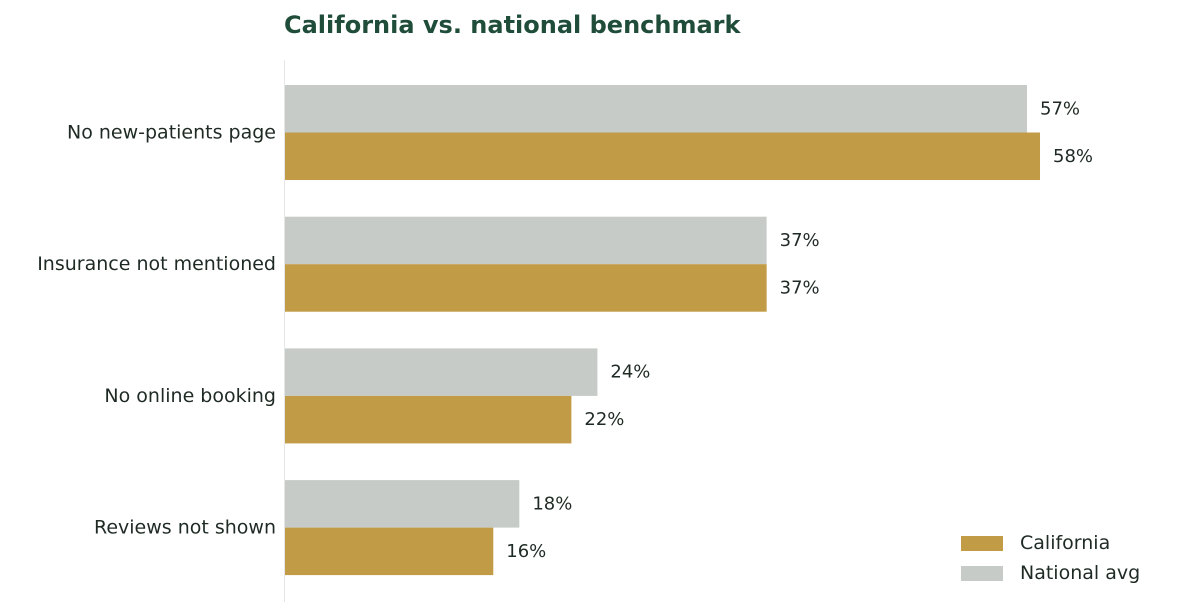  What do you see at coordinates (982, 543) in the screenshot?
I see `legend-swatch-california` at bounding box center [982, 543].